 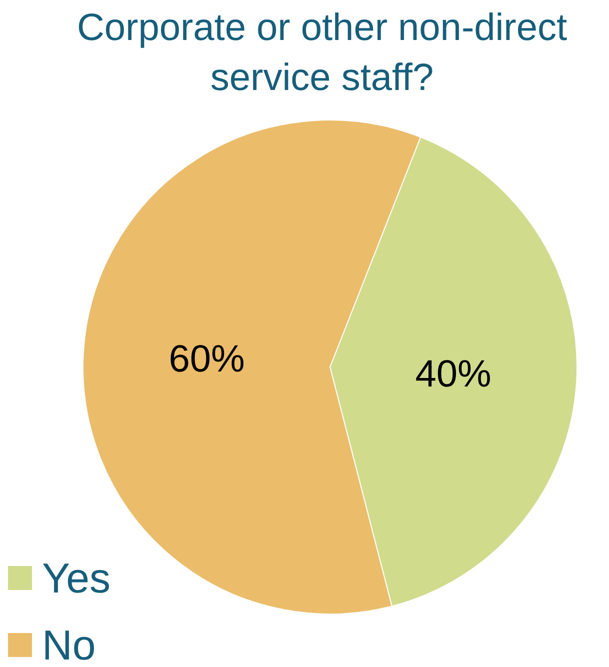 I want to click on data-label: 40%, so click(x=453, y=375).